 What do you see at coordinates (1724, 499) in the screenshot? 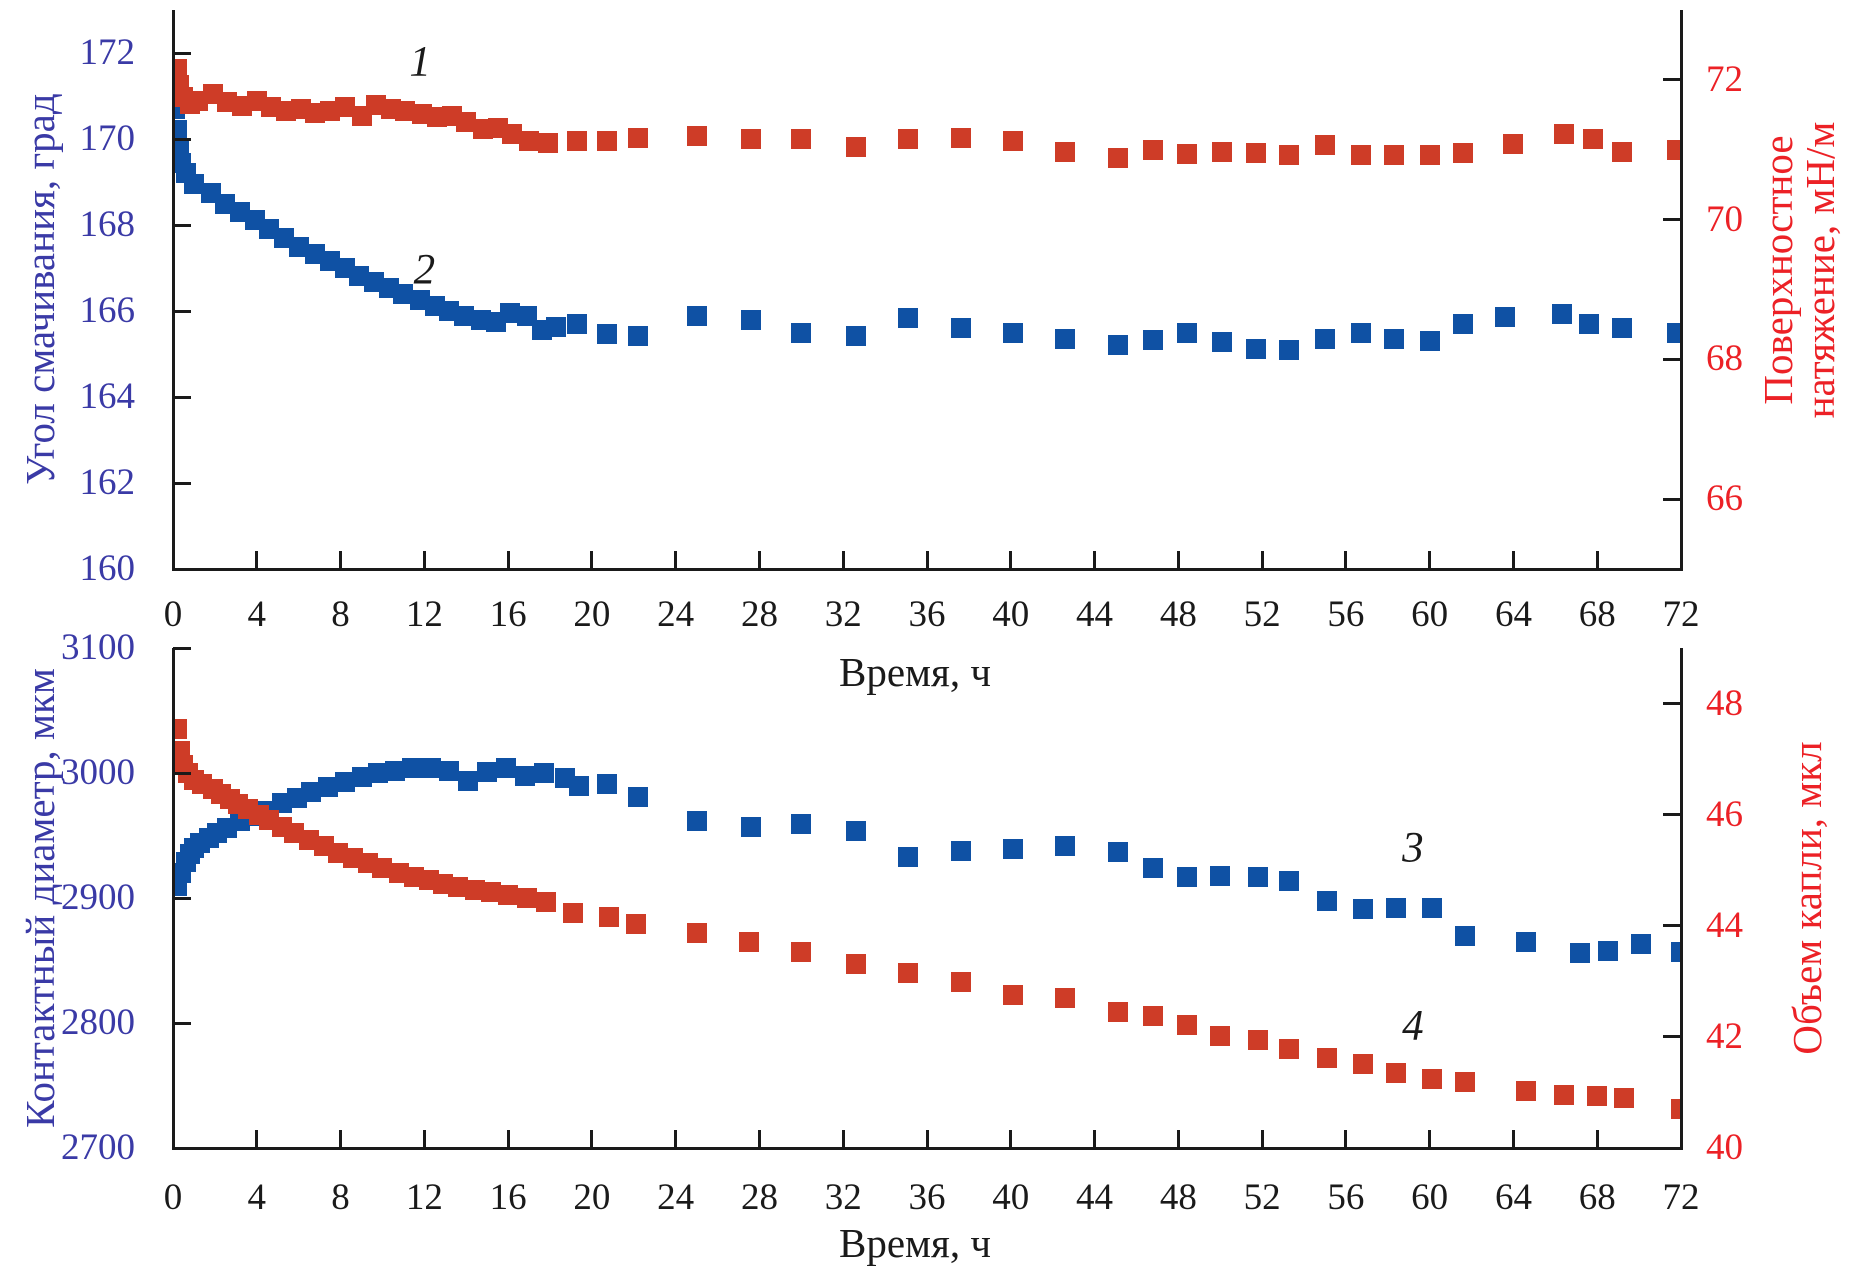
I see `right-y-tick-label: 66` at bounding box center [1724, 499].